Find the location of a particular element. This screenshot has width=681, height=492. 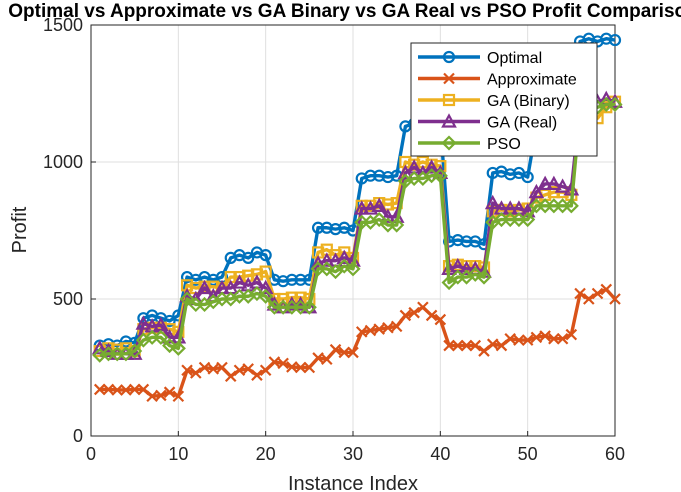

legend-item: GA (Real) is located at coordinates (487, 122).